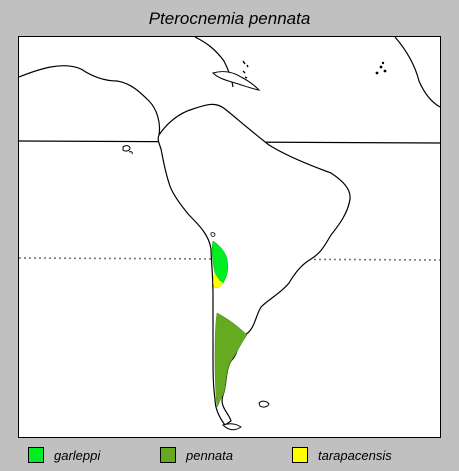 The width and height of the screenshot is (459, 471). What do you see at coordinates (355, 455) in the screenshot?
I see `legend-label-tarapacensis: tarapacensis` at bounding box center [355, 455].